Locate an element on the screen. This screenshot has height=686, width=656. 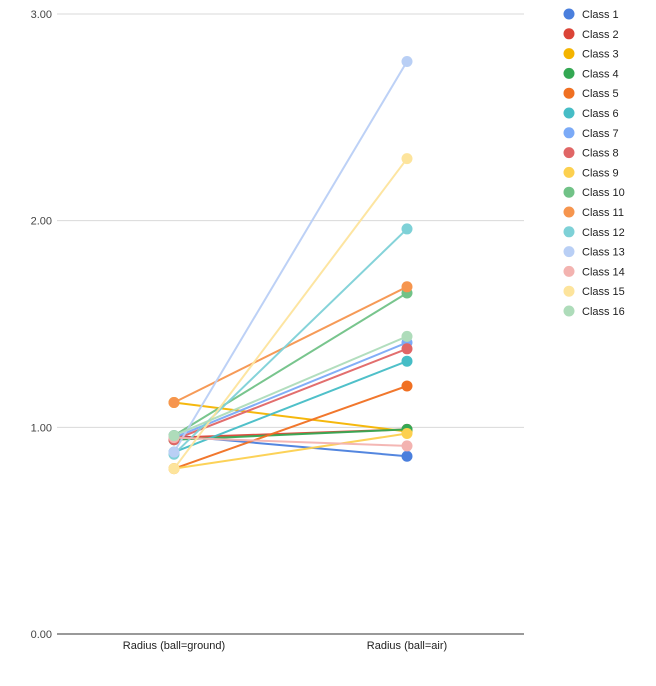
legend-label: Class 15 is located at coordinates (603, 292).